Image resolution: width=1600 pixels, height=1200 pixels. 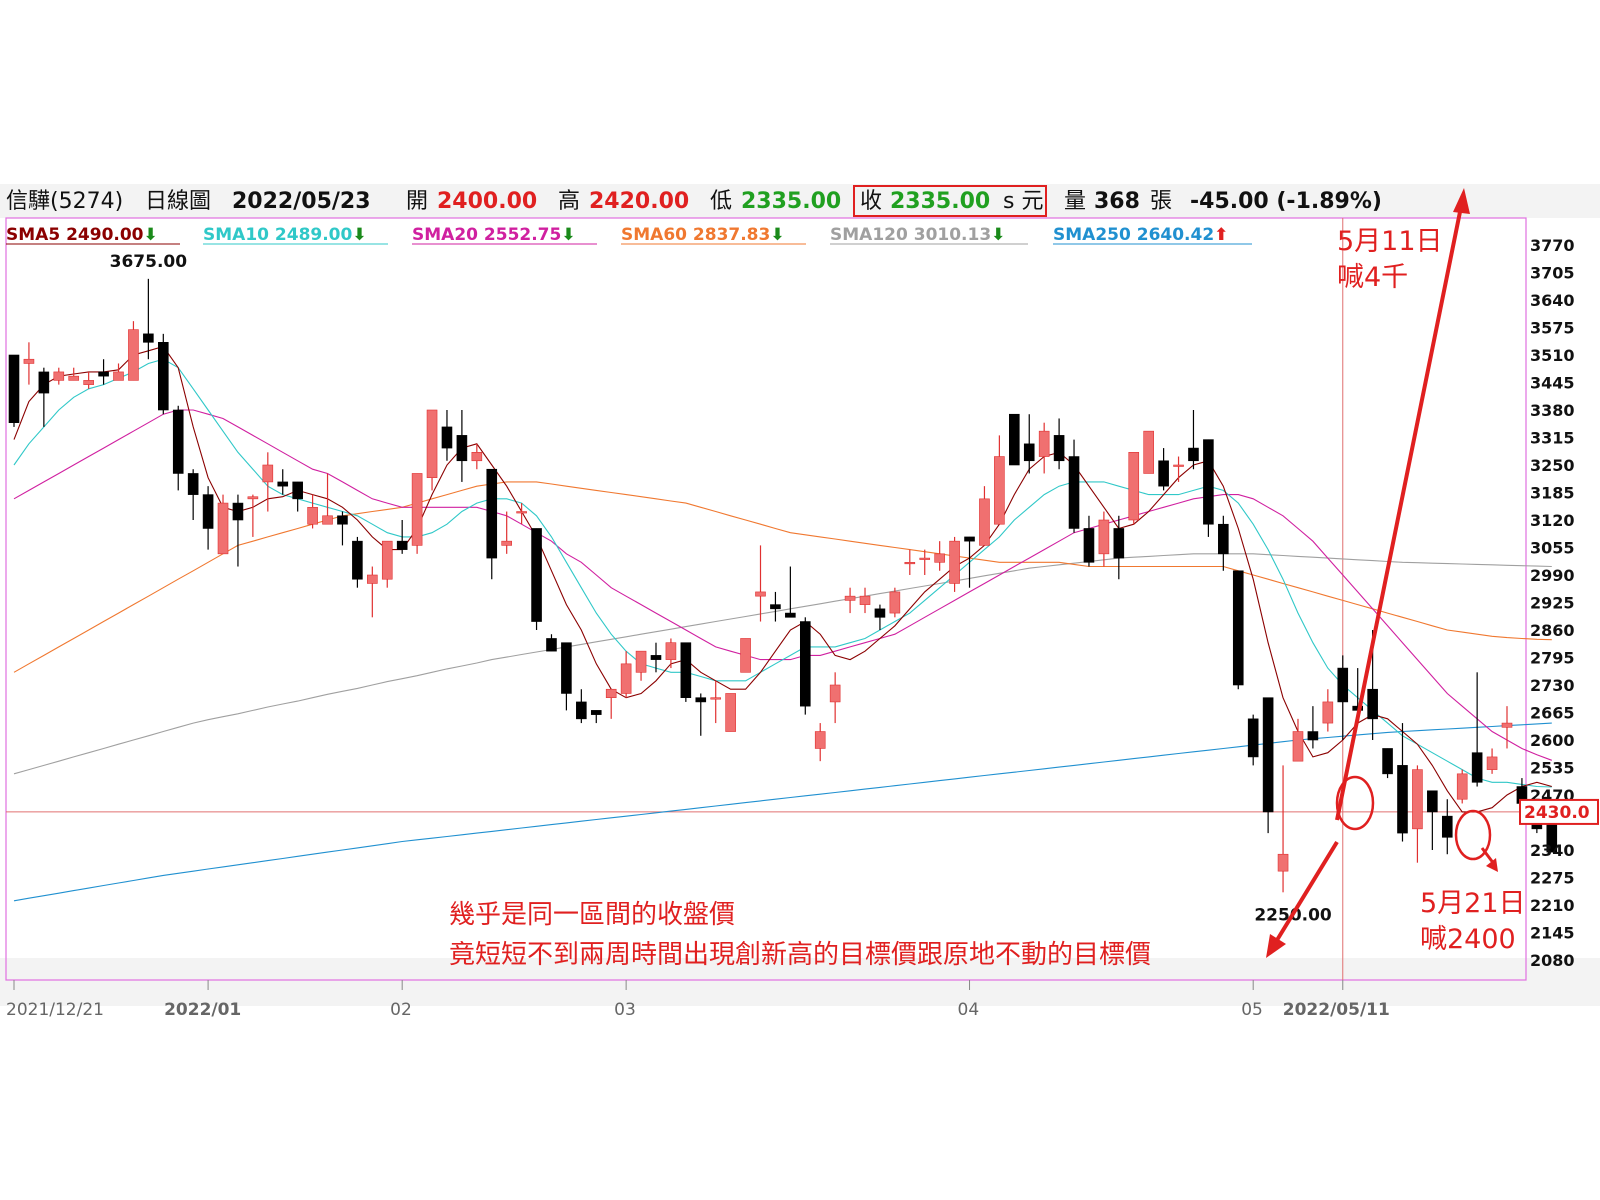 What do you see at coordinates (1552, 493) in the screenshot?
I see `y-tick-label: 3185` at bounding box center [1552, 493].